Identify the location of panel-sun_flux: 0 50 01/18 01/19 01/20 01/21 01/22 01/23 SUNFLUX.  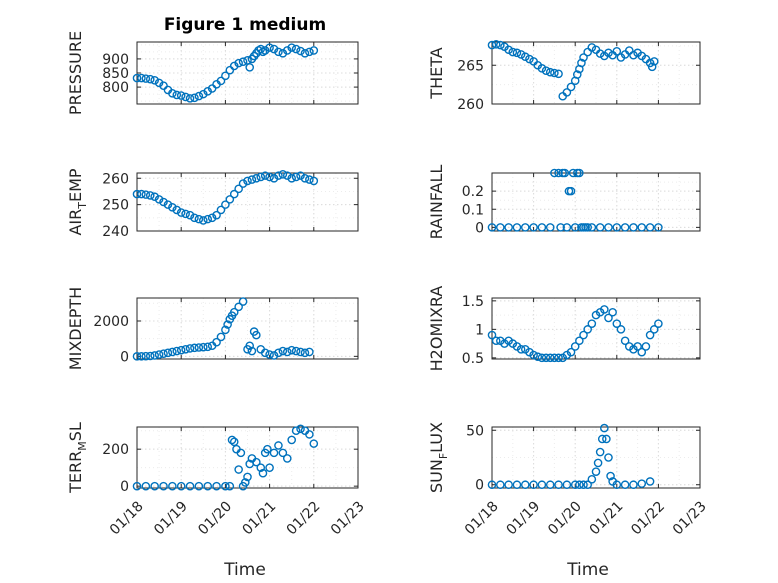
(568, 480).